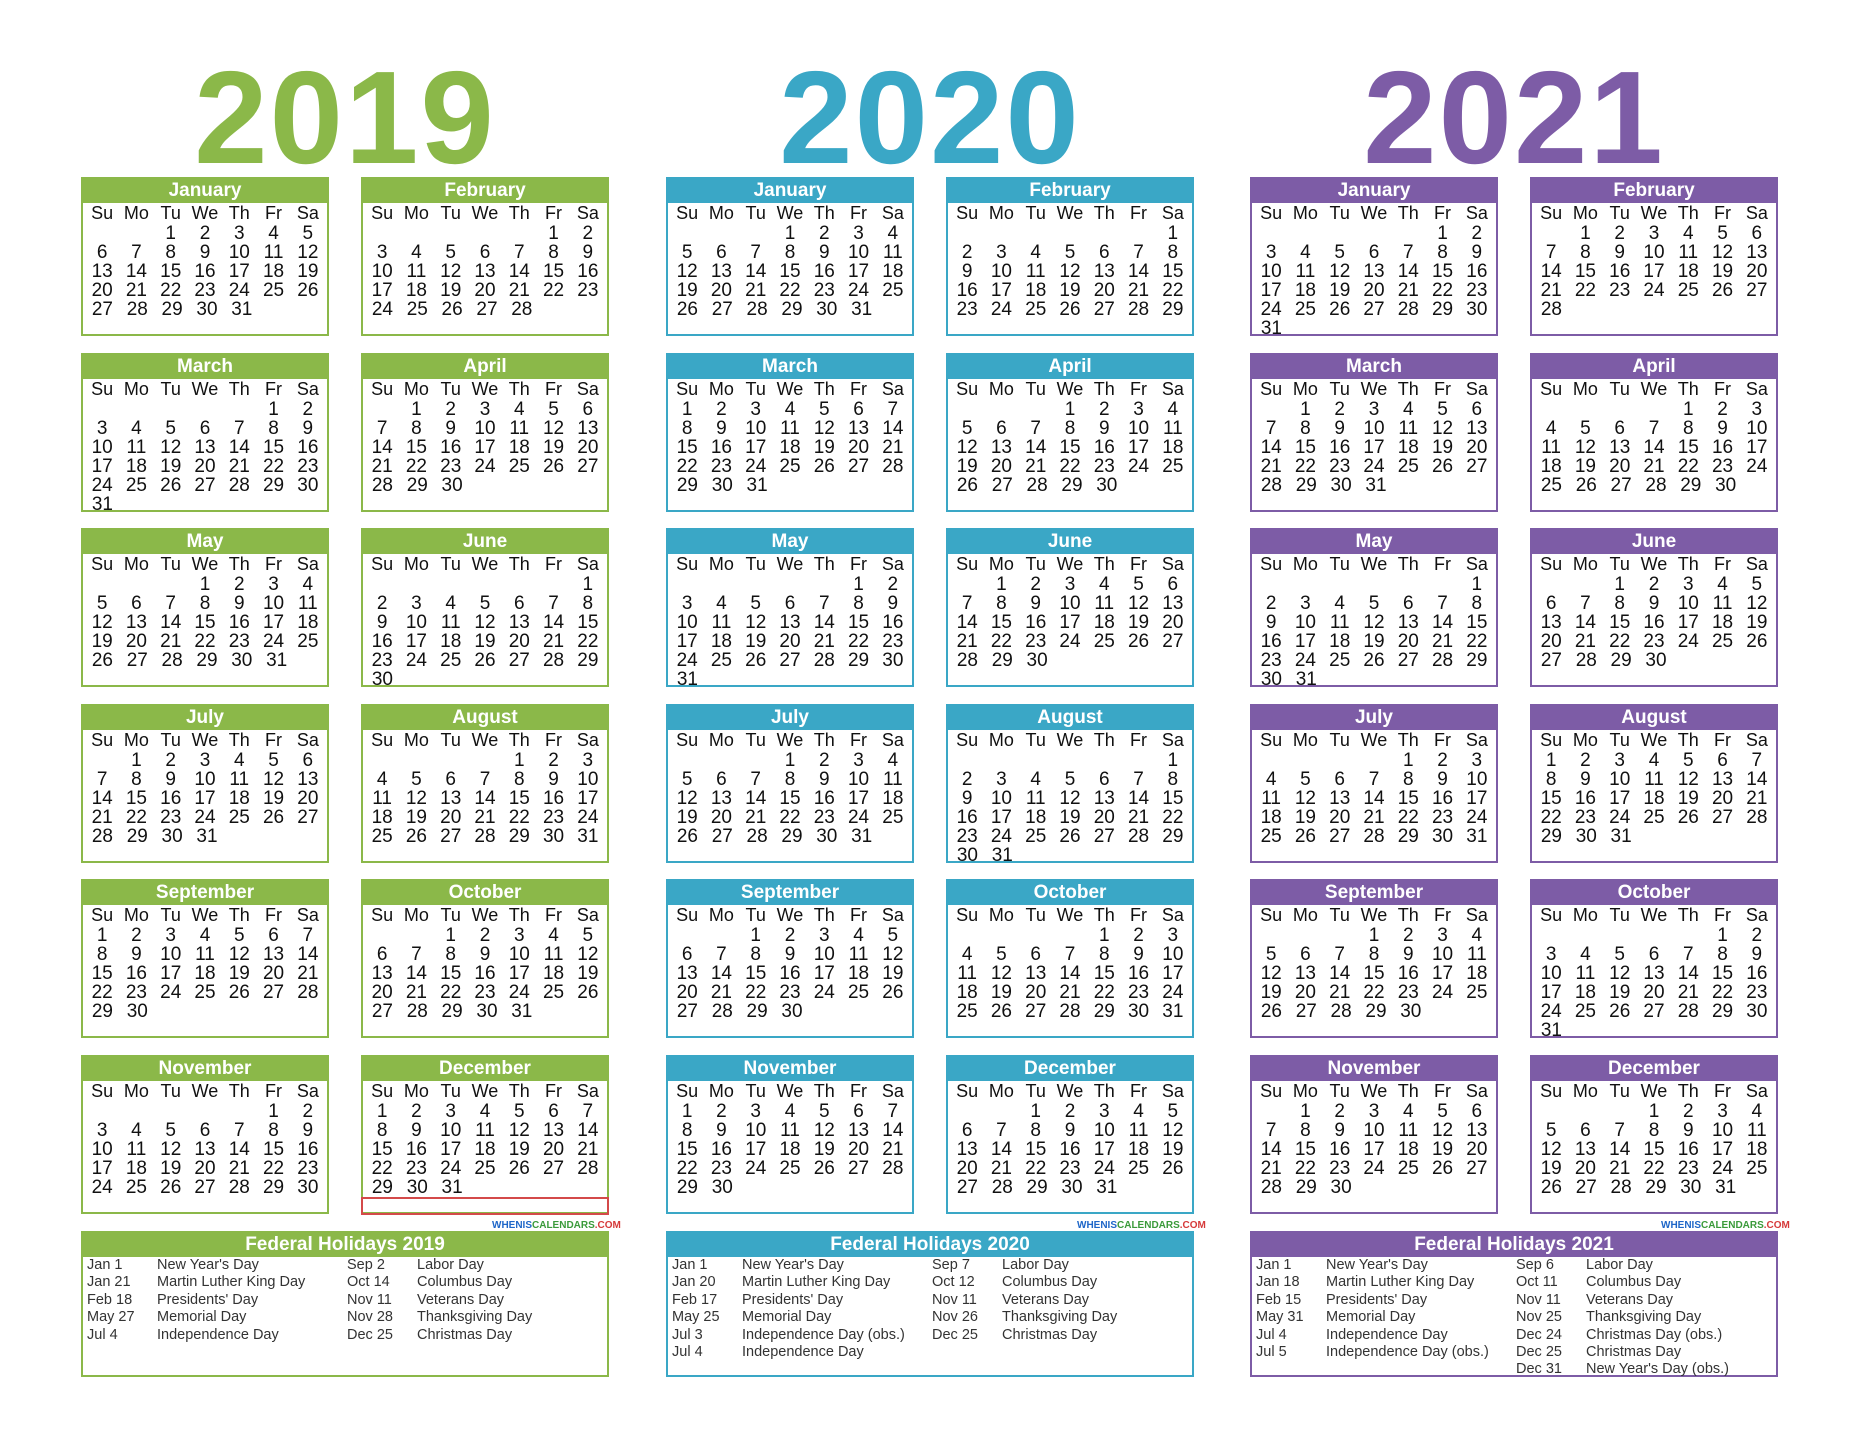 The image size is (1870, 1446). I want to click on empty-outline-box, so click(485, 1206).